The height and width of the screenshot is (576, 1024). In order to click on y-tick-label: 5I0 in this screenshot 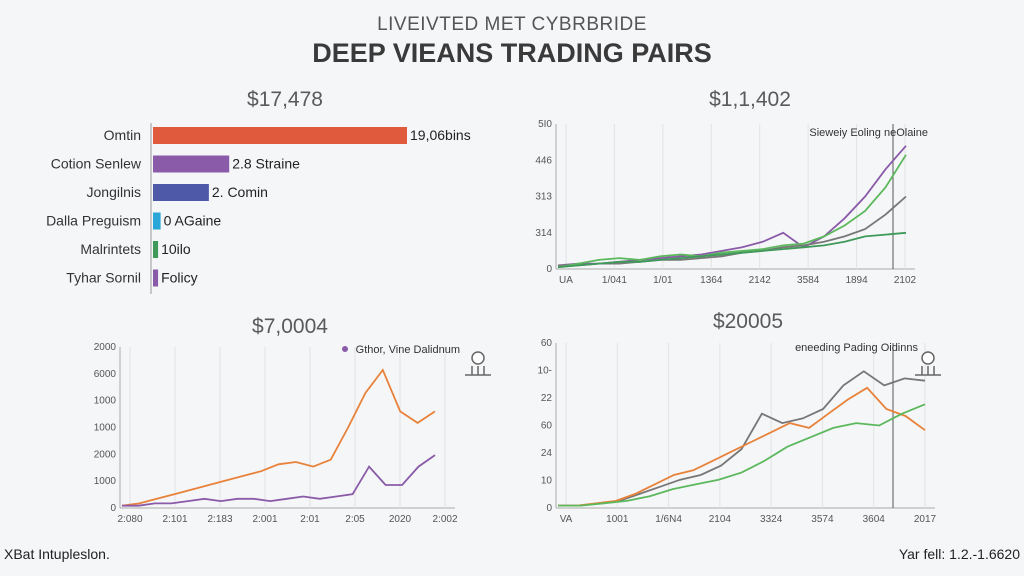, I will do `click(545, 124)`.